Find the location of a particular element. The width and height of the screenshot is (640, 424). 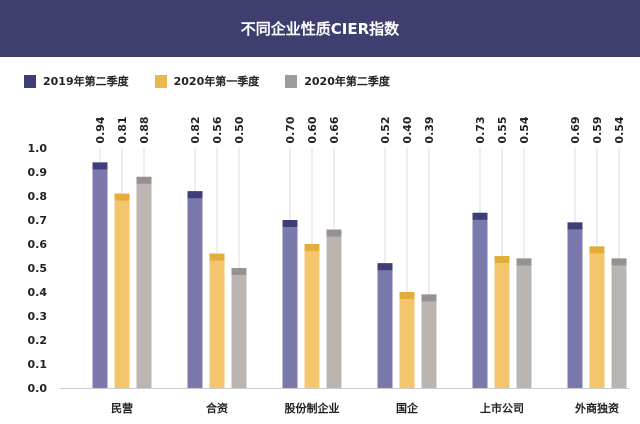

legend-item: 2019年第二季度 is located at coordinates (76, 81).